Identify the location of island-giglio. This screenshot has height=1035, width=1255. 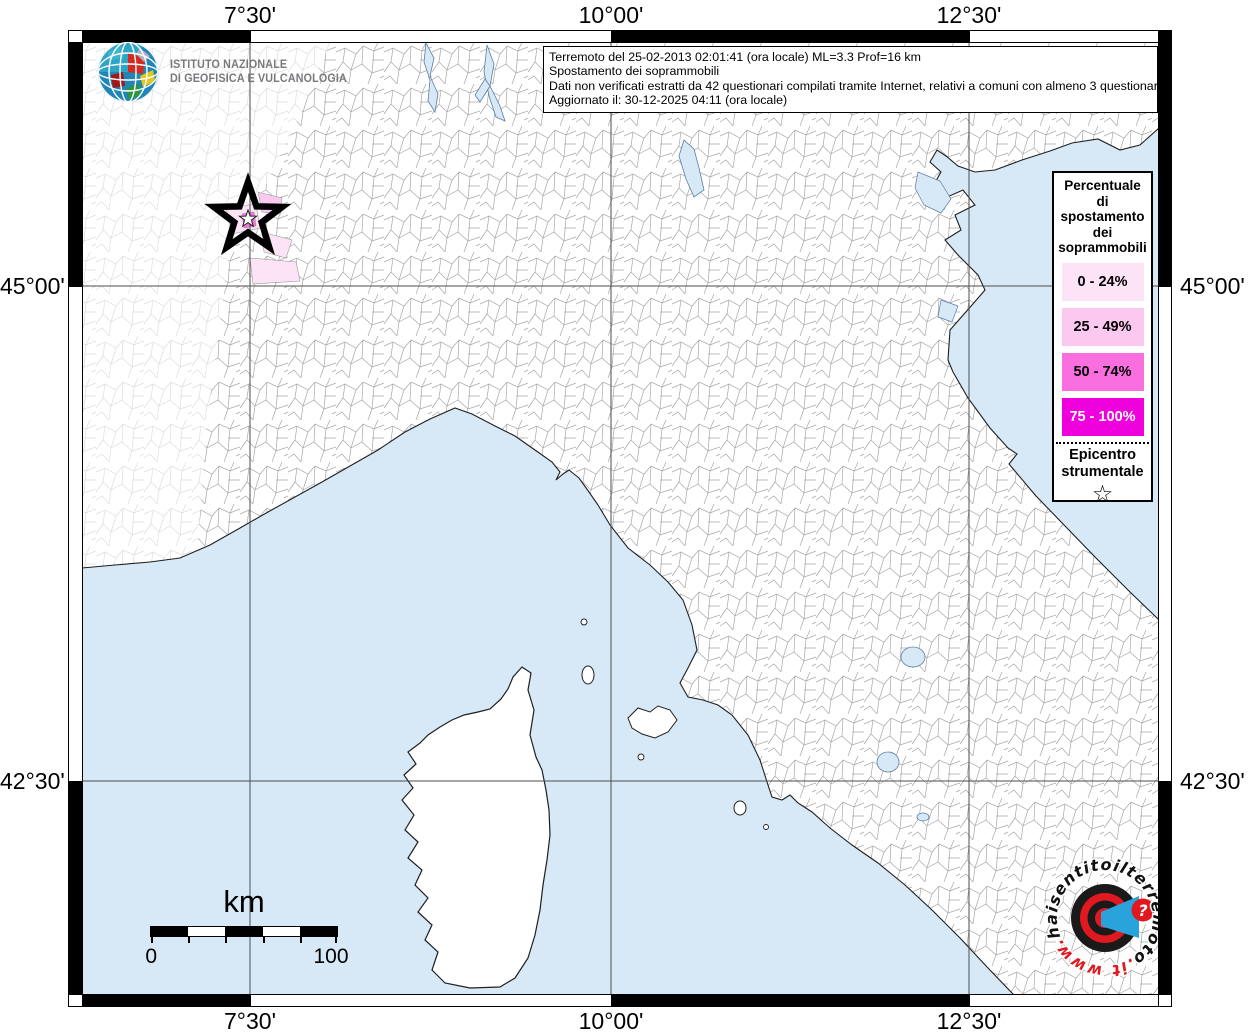
(740, 808).